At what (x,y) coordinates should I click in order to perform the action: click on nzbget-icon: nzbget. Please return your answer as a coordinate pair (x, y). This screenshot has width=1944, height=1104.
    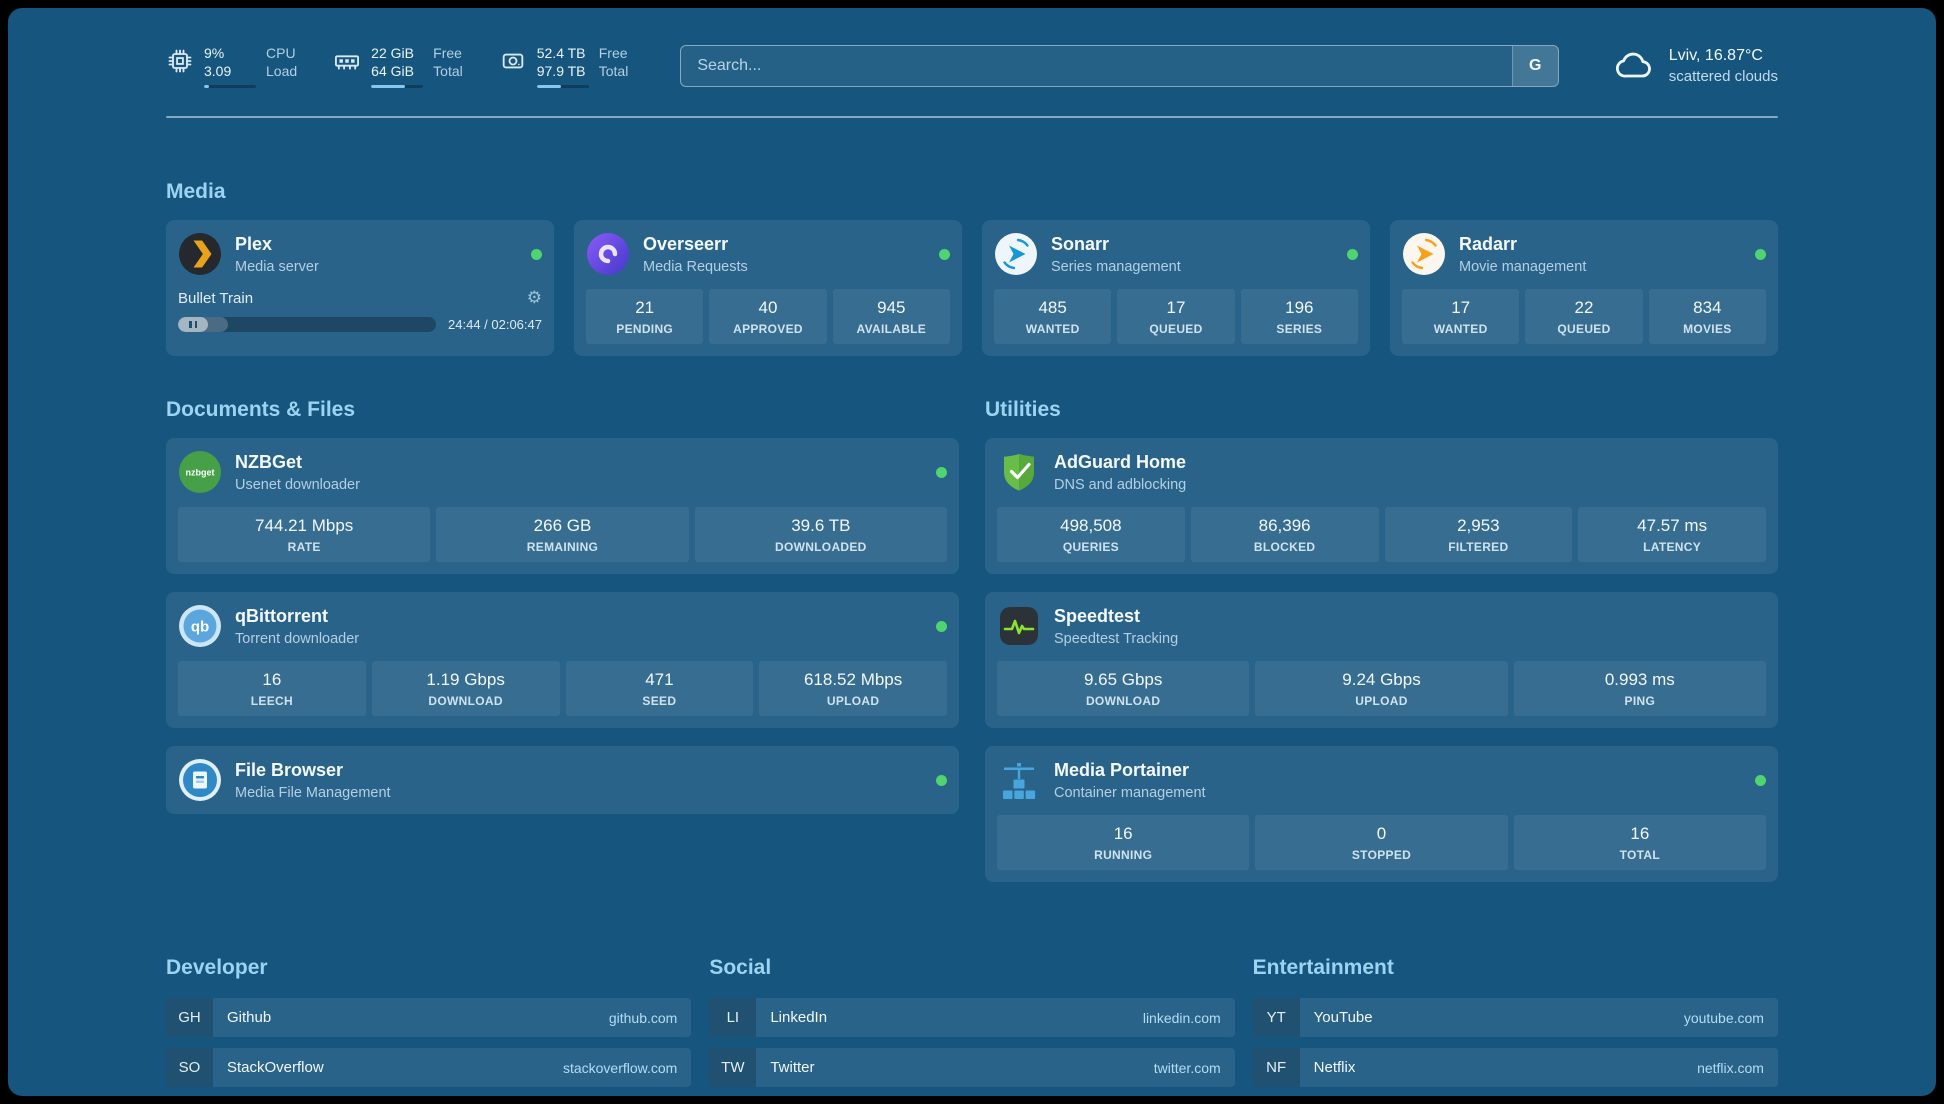
    Looking at the image, I should click on (200, 472).